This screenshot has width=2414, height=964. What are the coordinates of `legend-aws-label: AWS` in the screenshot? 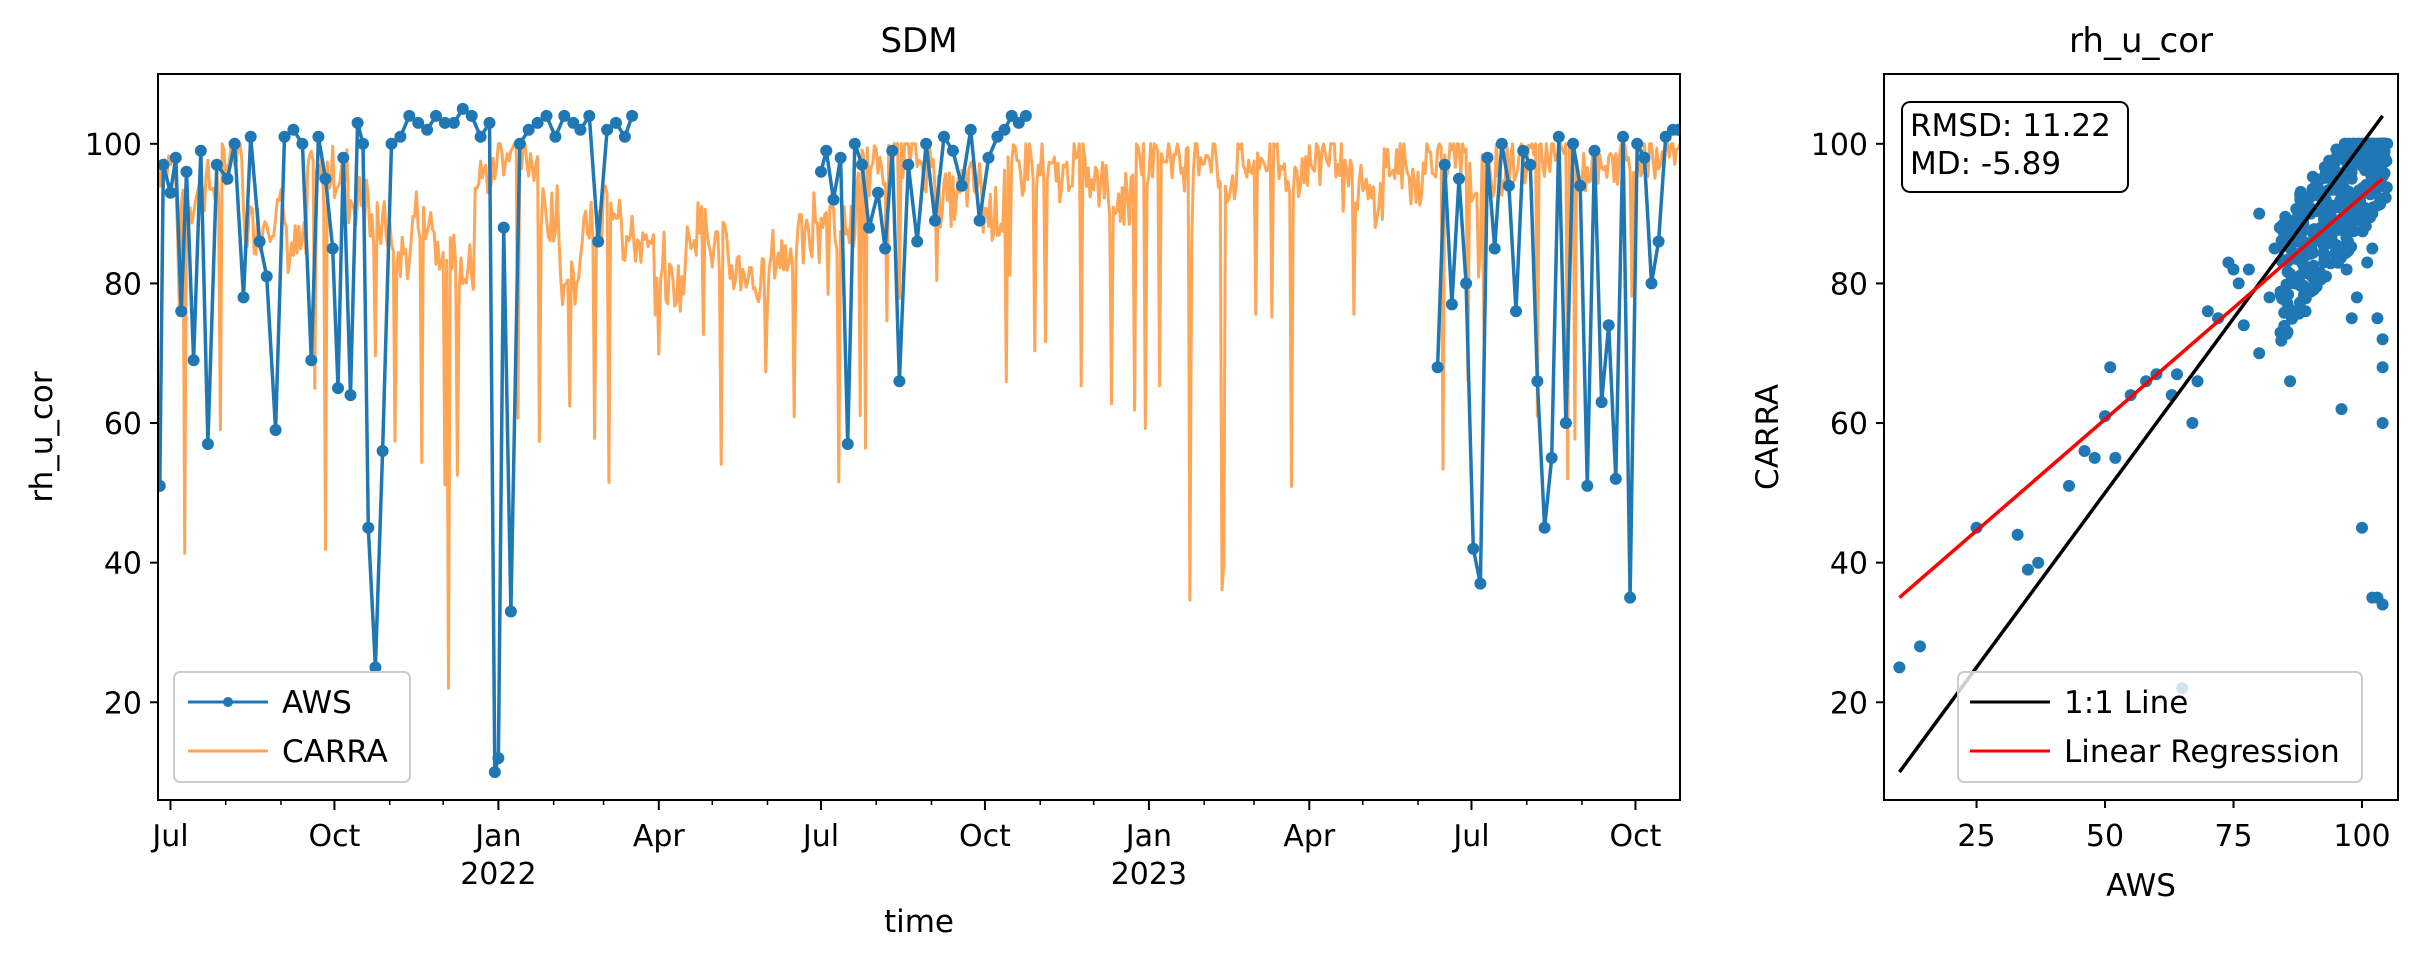 It's located at (317, 703).